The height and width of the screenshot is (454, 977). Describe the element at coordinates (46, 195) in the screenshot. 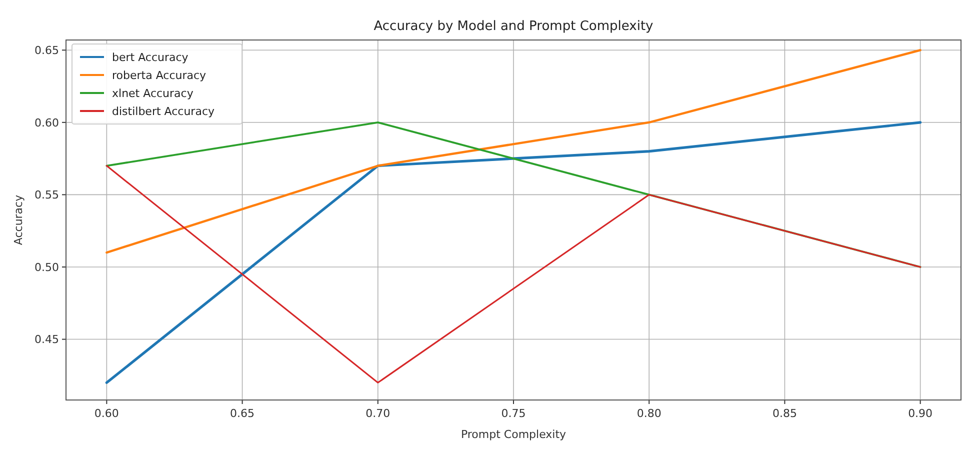

I see `y-tick-label: 0.55` at that location.